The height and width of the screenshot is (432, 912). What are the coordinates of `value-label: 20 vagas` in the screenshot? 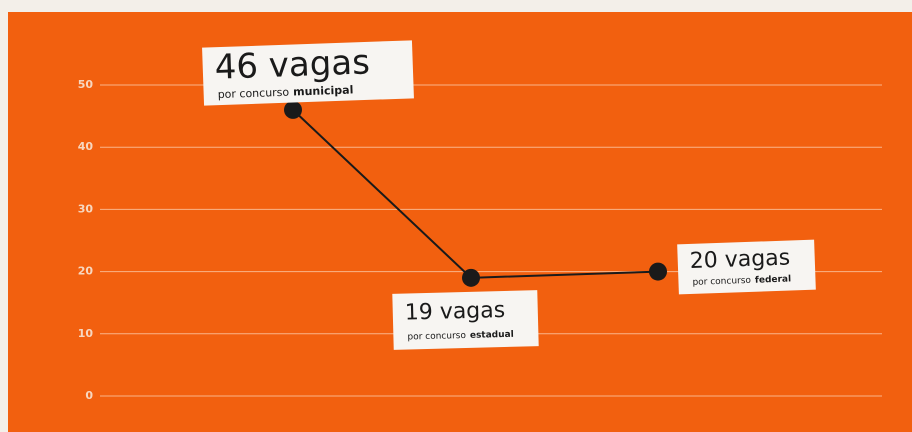 It's located at (739, 259).